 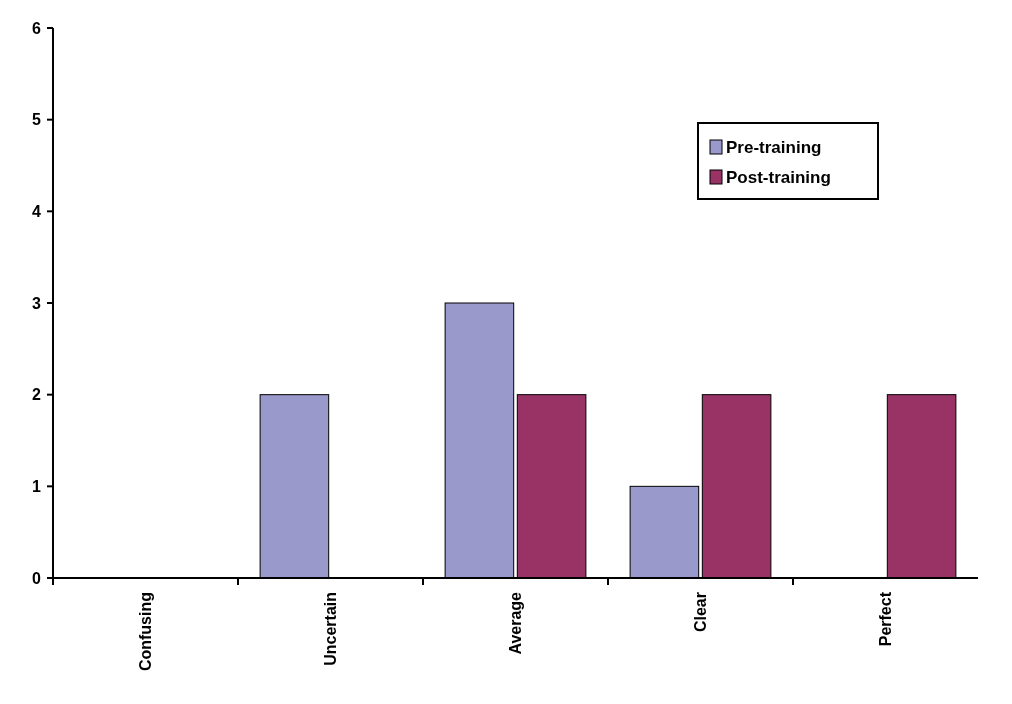 What do you see at coordinates (37, 28) in the screenshot?
I see `y-tick-label: 6` at bounding box center [37, 28].